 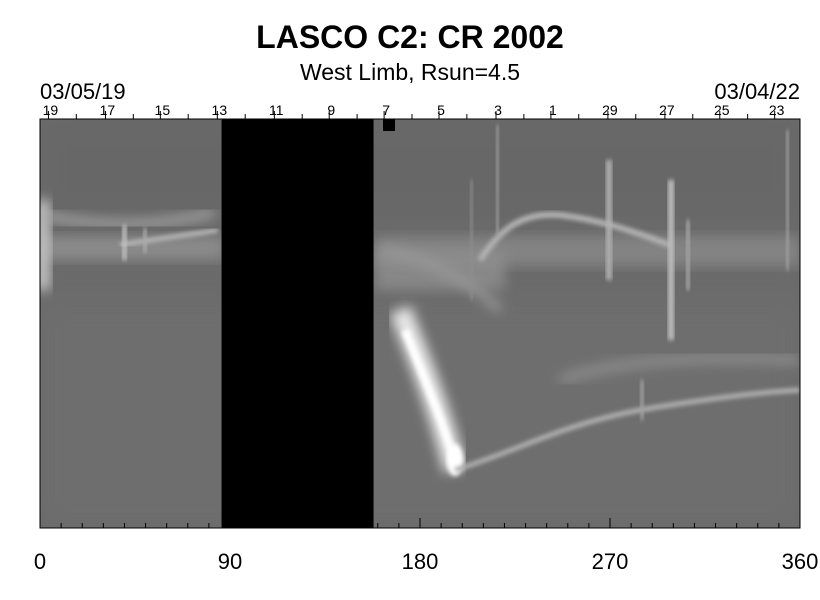 What do you see at coordinates (610, 110) in the screenshot?
I see `top-day-label: 29` at bounding box center [610, 110].